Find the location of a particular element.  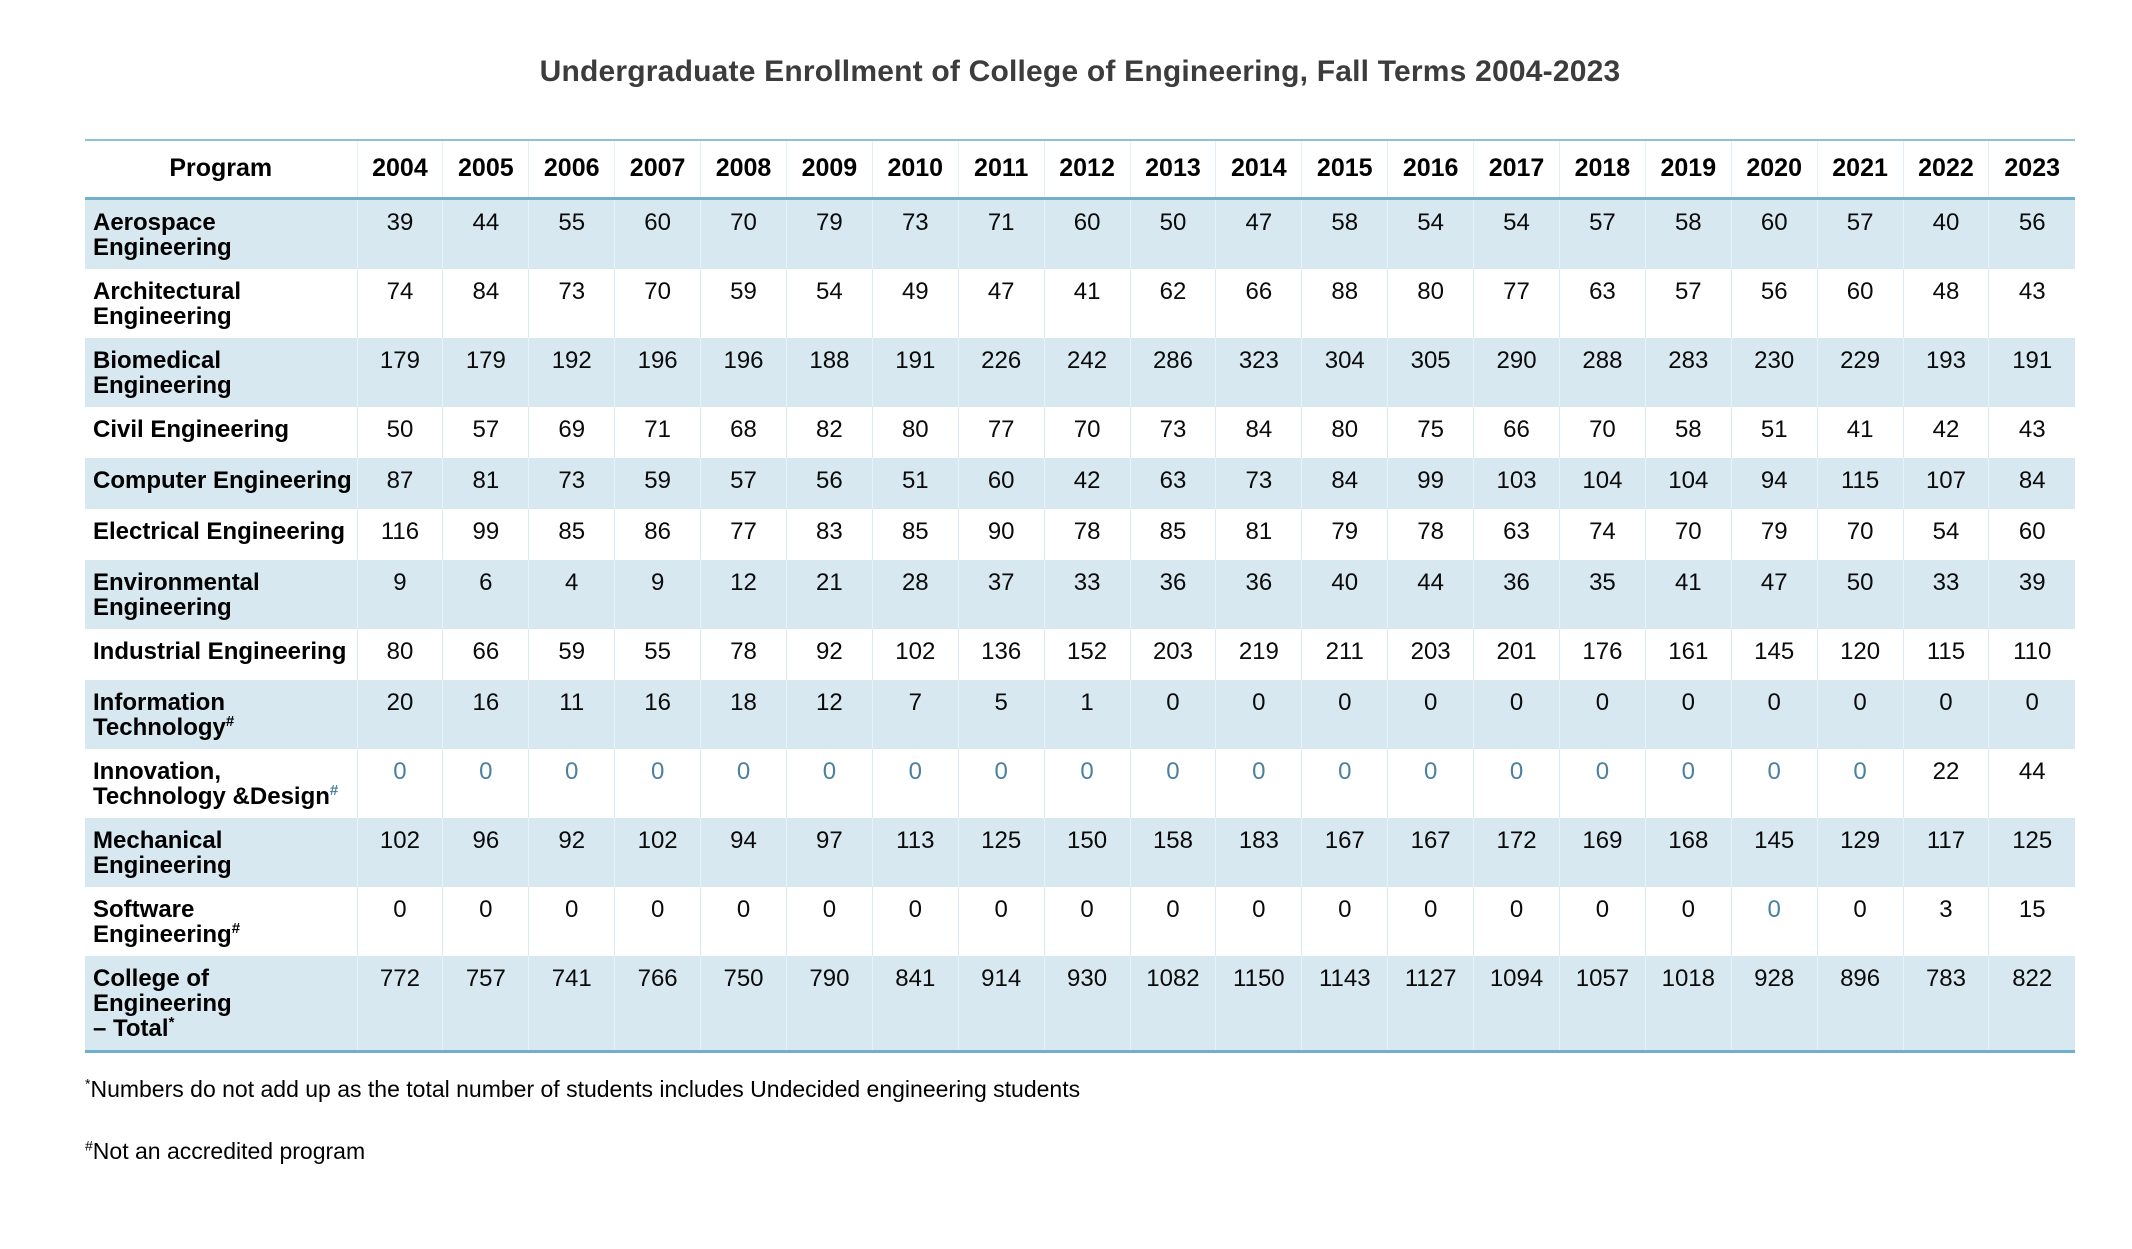

enrollment-cell: 290 is located at coordinates (1516, 372).